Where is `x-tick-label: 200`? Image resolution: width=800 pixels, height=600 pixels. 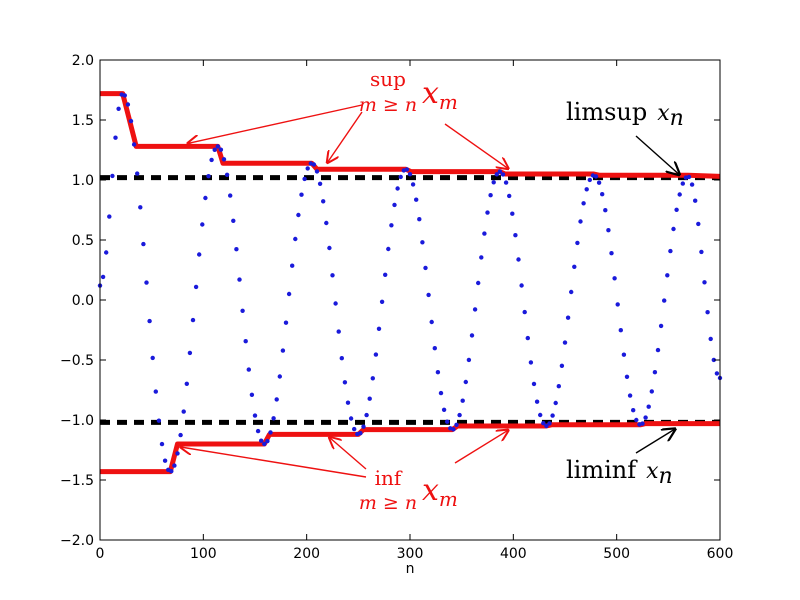
x-tick-label: 200 is located at coordinates (306, 554).